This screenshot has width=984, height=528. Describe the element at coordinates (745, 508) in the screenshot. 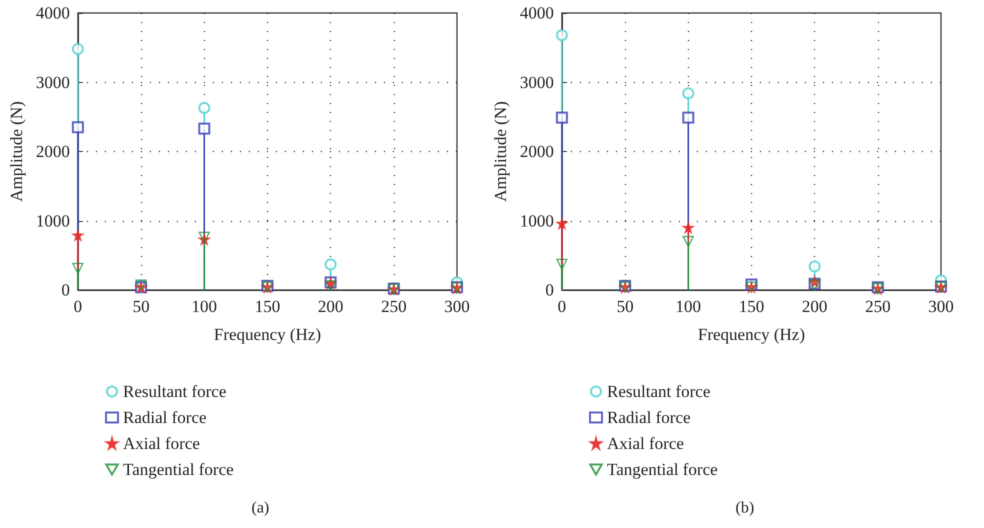

I see `text: (b)` at that location.